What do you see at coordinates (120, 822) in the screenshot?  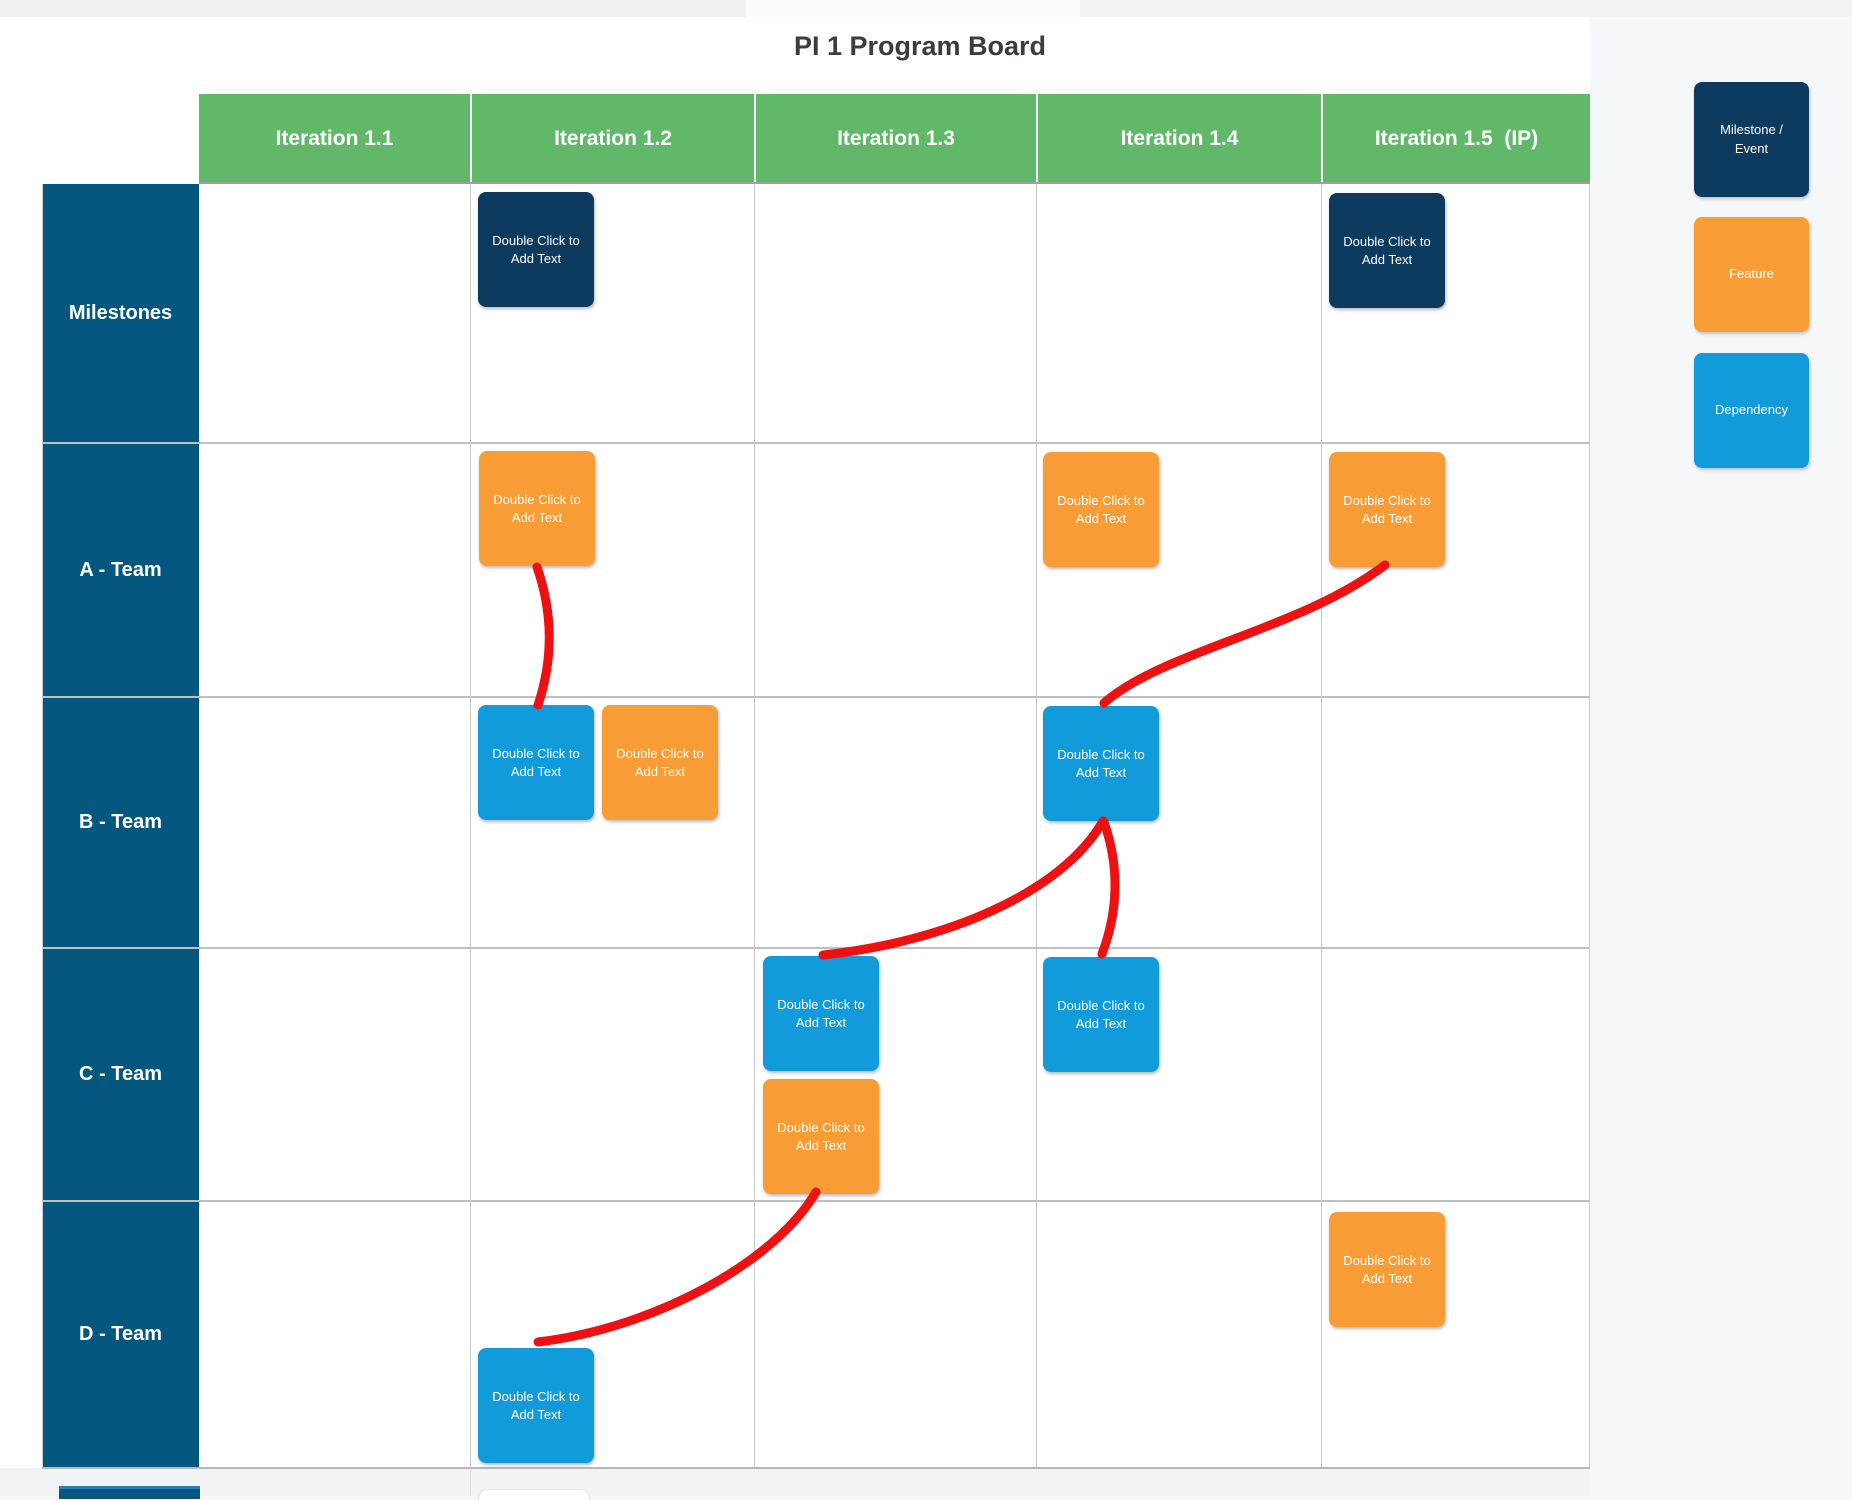 I see `row-header-b-team: B - Team` at bounding box center [120, 822].